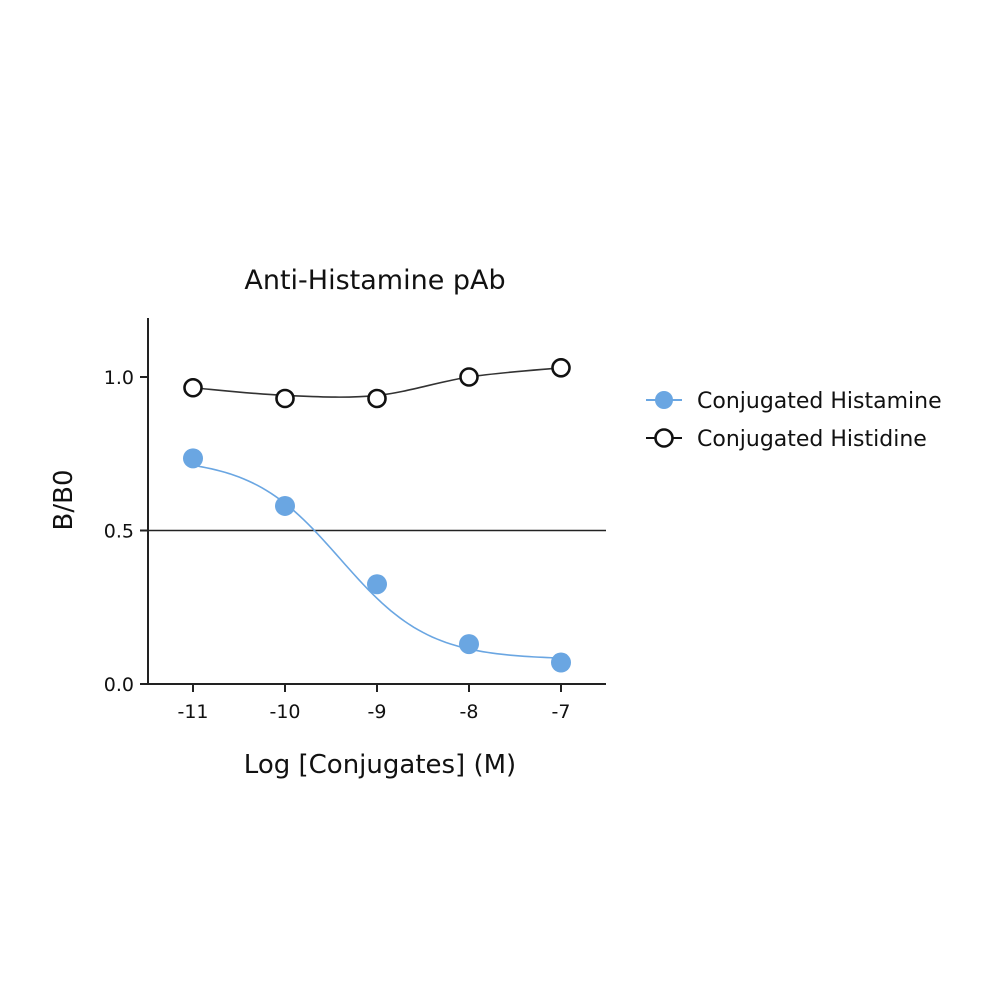 The height and width of the screenshot is (1000, 1000). What do you see at coordinates (561, 712) in the screenshot?
I see `x-tick-label: -7` at bounding box center [561, 712].